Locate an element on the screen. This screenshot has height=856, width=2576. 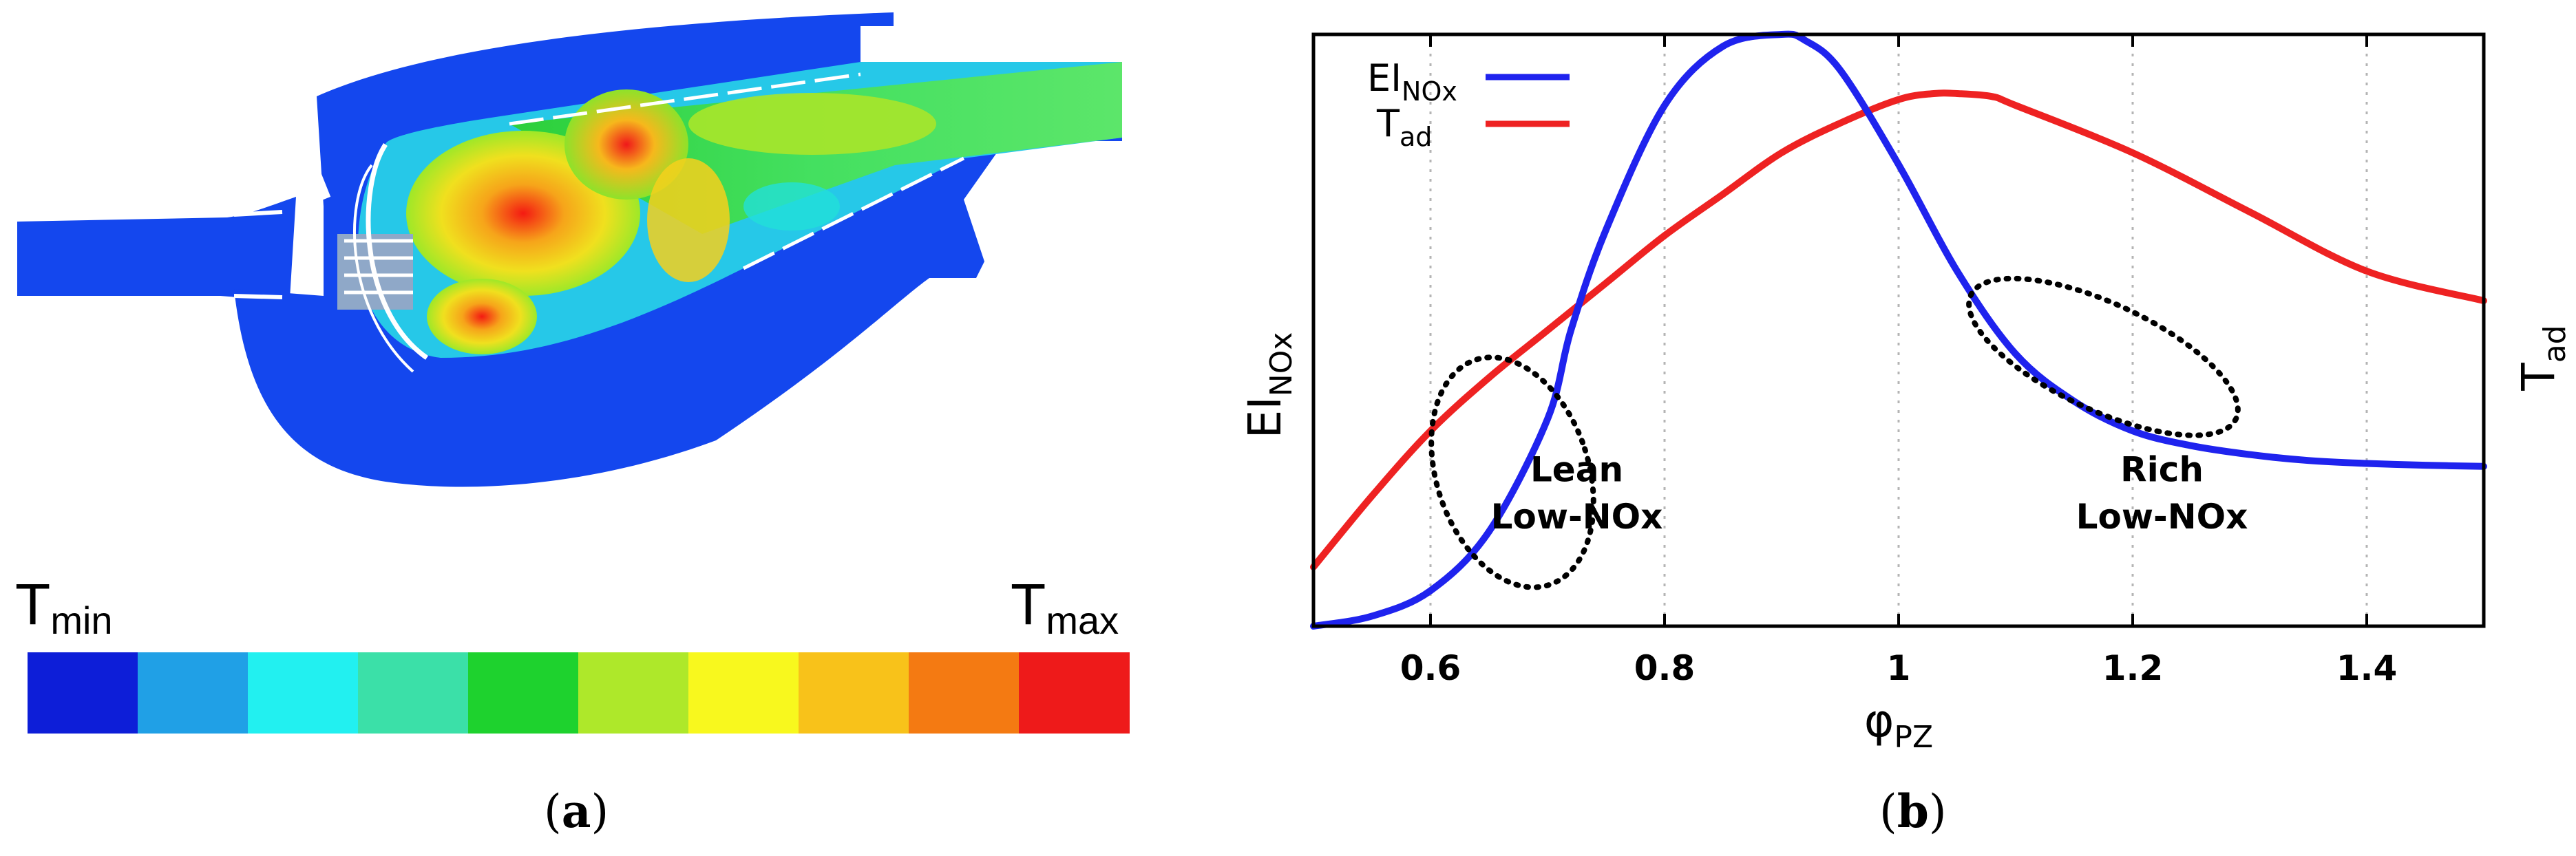
x-tick-label: 1.2 is located at coordinates (2133, 668).